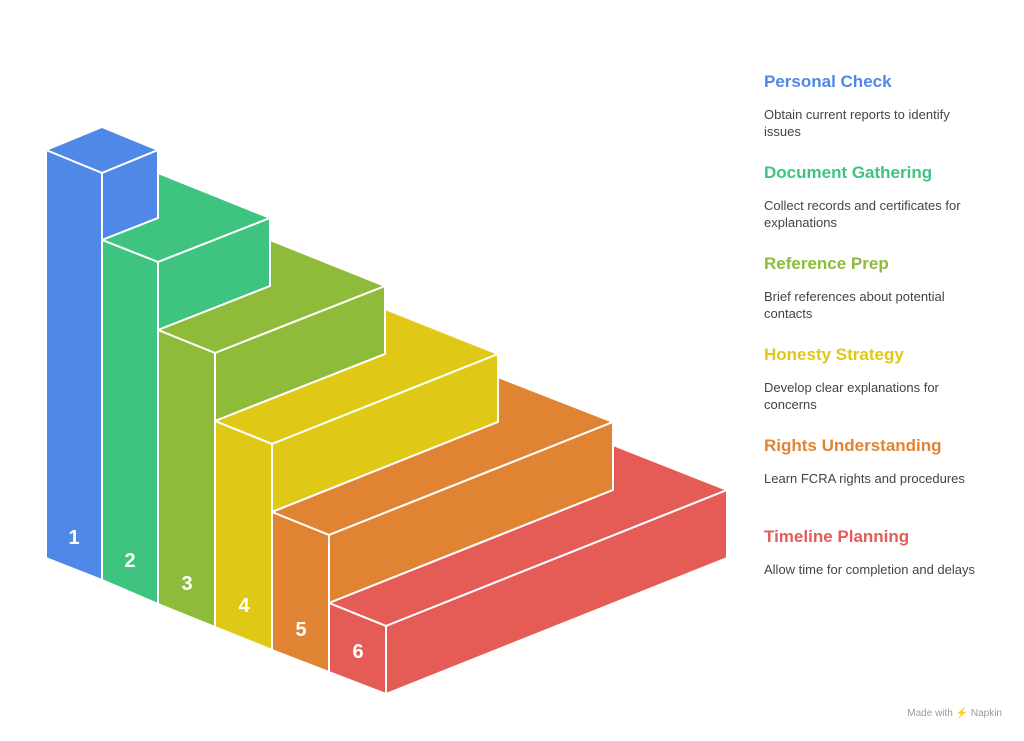  I want to click on legend-title: Honesty Strategy, so click(834, 354).